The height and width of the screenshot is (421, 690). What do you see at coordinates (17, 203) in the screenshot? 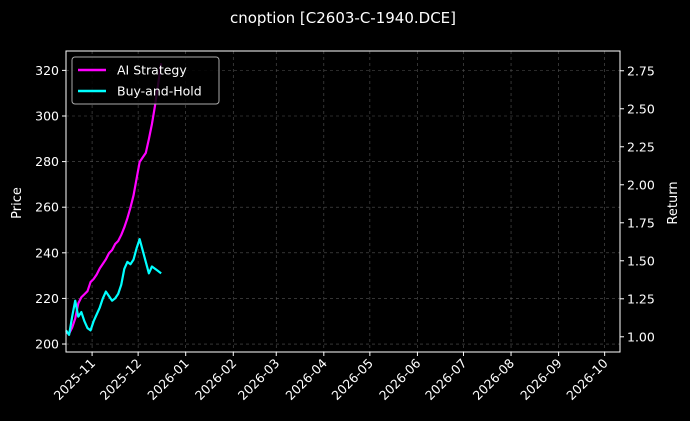
I see `y-axis-label-left: Price` at bounding box center [17, 203].